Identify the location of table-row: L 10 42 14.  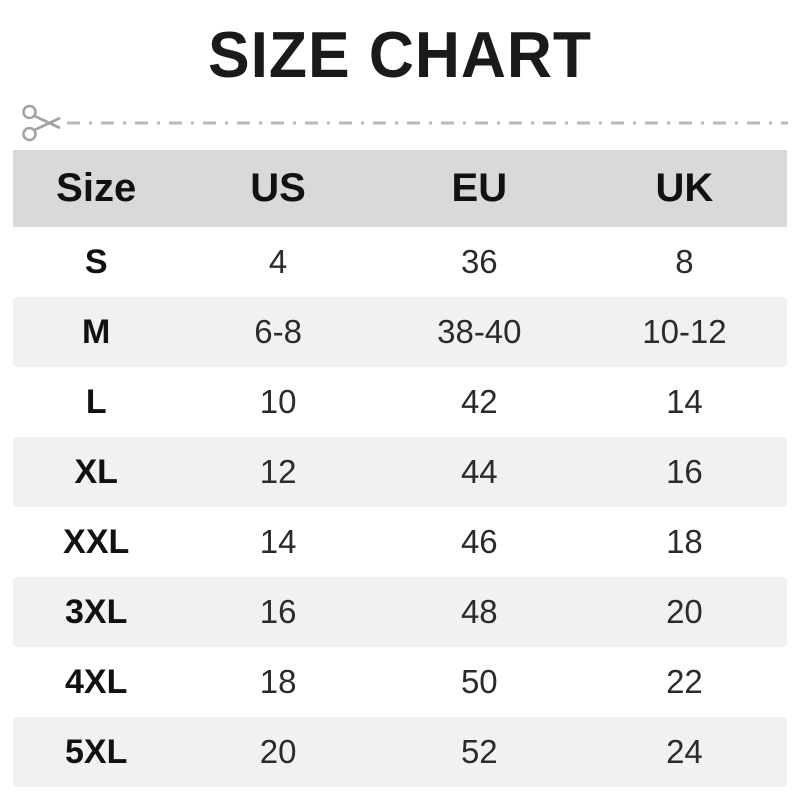
(400, 402).